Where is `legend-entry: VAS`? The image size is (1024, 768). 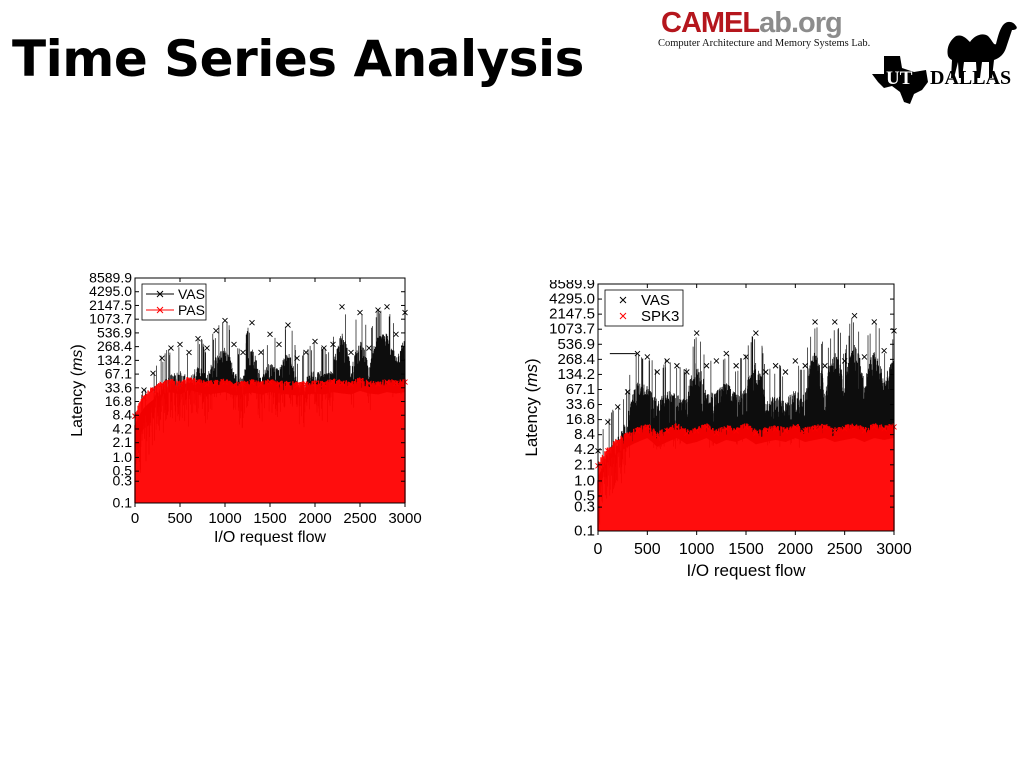
legend-entry: VAS is located at coordinates (644, 300).